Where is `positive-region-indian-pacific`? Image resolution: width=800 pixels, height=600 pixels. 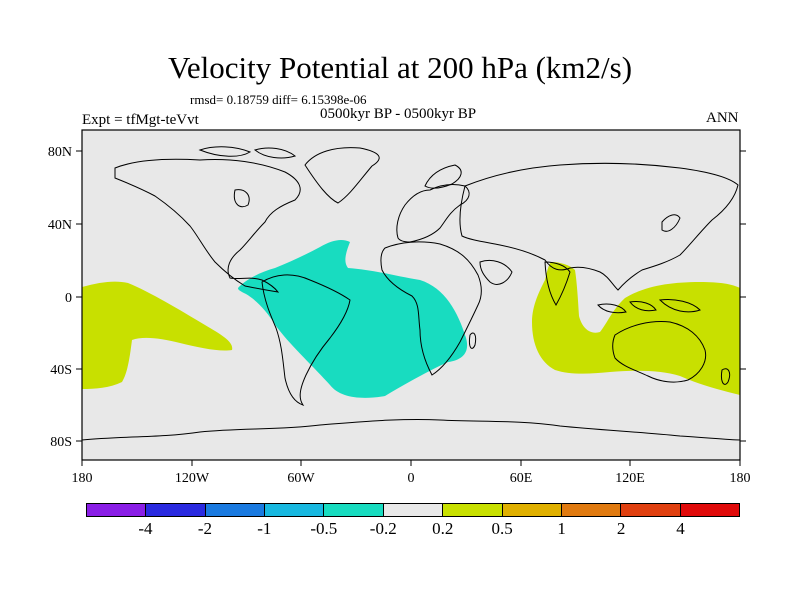
positive-region-indian-pacific is located at coordinates (636, 328).